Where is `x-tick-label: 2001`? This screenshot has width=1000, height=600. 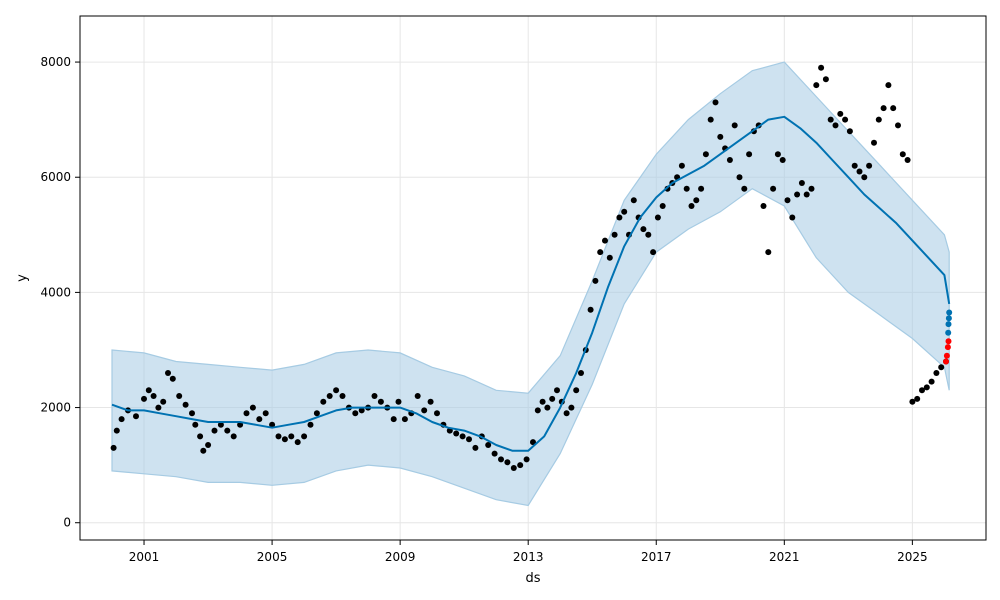 x-tick-label: 2001 is located at coordinates (144, 557).